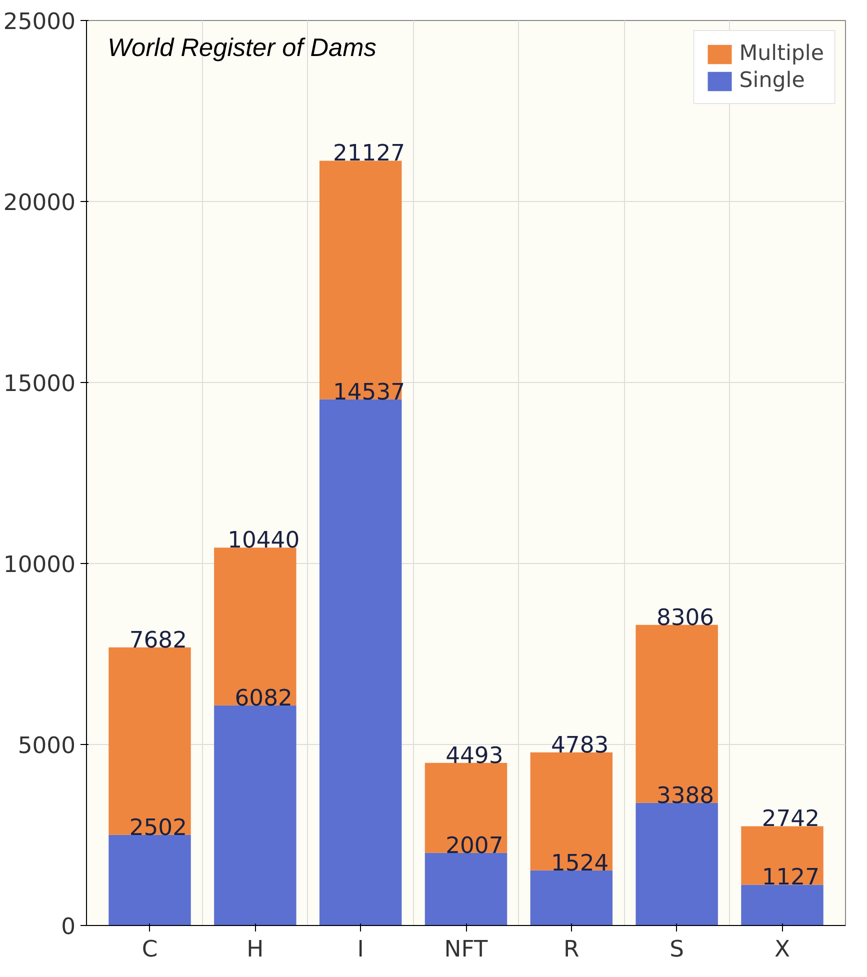  What do you see at coordinates (369, 153) in the screenshot?
I see `total-label: 21127` at bounding box center [369, 153].